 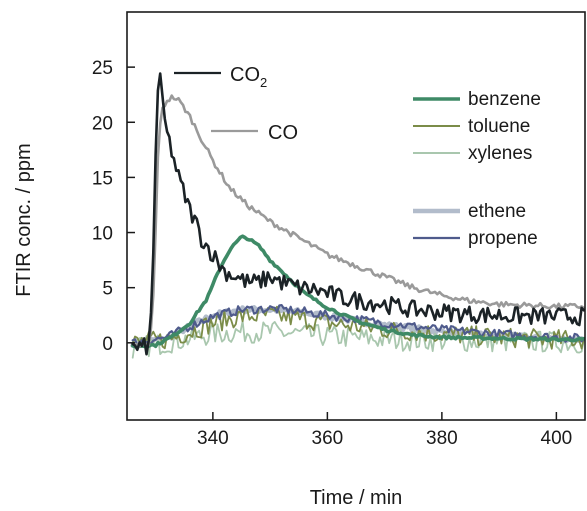 What do you see at coordinates (477, 169) in the screenshot?
I see `legend: benzene toluene xylenes ethene propene` at bounding box center [477, 169].